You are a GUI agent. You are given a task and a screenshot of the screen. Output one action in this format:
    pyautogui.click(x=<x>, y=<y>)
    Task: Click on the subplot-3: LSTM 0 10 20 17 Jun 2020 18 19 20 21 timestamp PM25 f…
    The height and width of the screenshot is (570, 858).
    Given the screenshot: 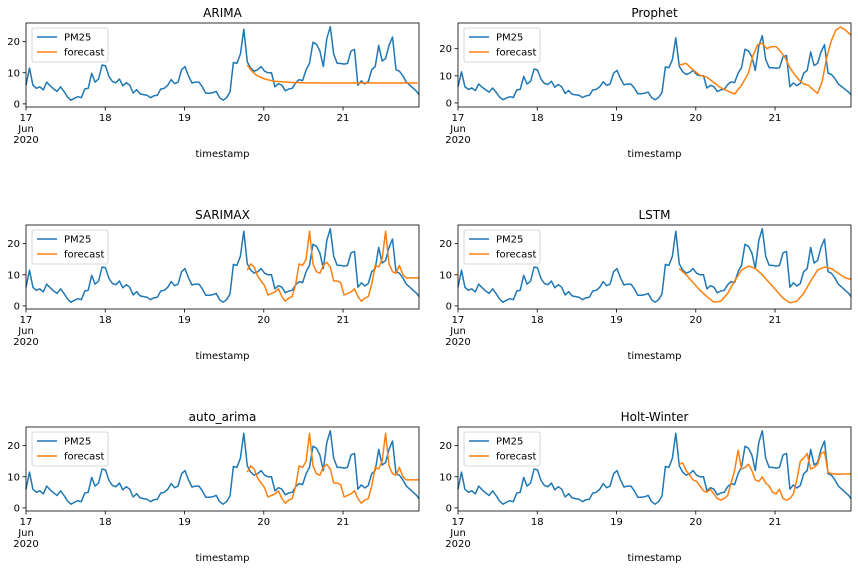 What is the action you would take?
    pyautogui.click(x=645, y=285)
    